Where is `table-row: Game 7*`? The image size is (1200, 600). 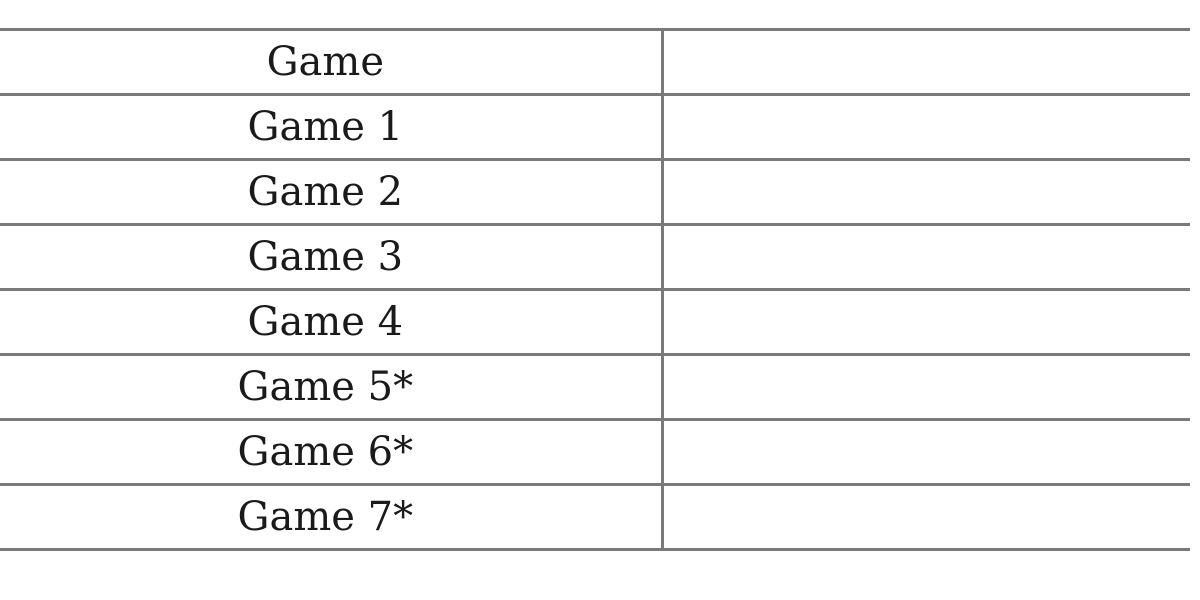 table-row: Game 7* is located at coordinates (595, 517).